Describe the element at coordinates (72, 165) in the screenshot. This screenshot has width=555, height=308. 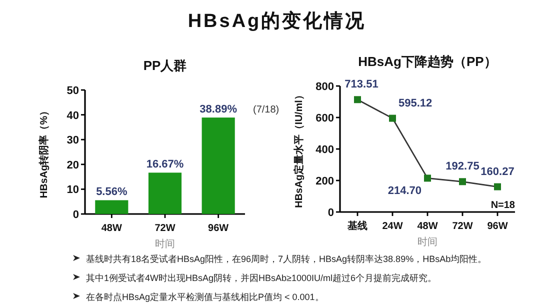
I see `y-tick-label: 20` at that location.